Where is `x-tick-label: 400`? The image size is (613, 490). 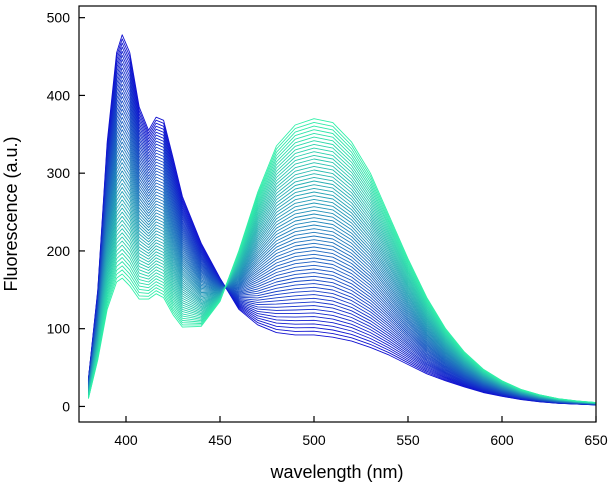 x-tick-label: 400 is located at coordinates (126, 440).